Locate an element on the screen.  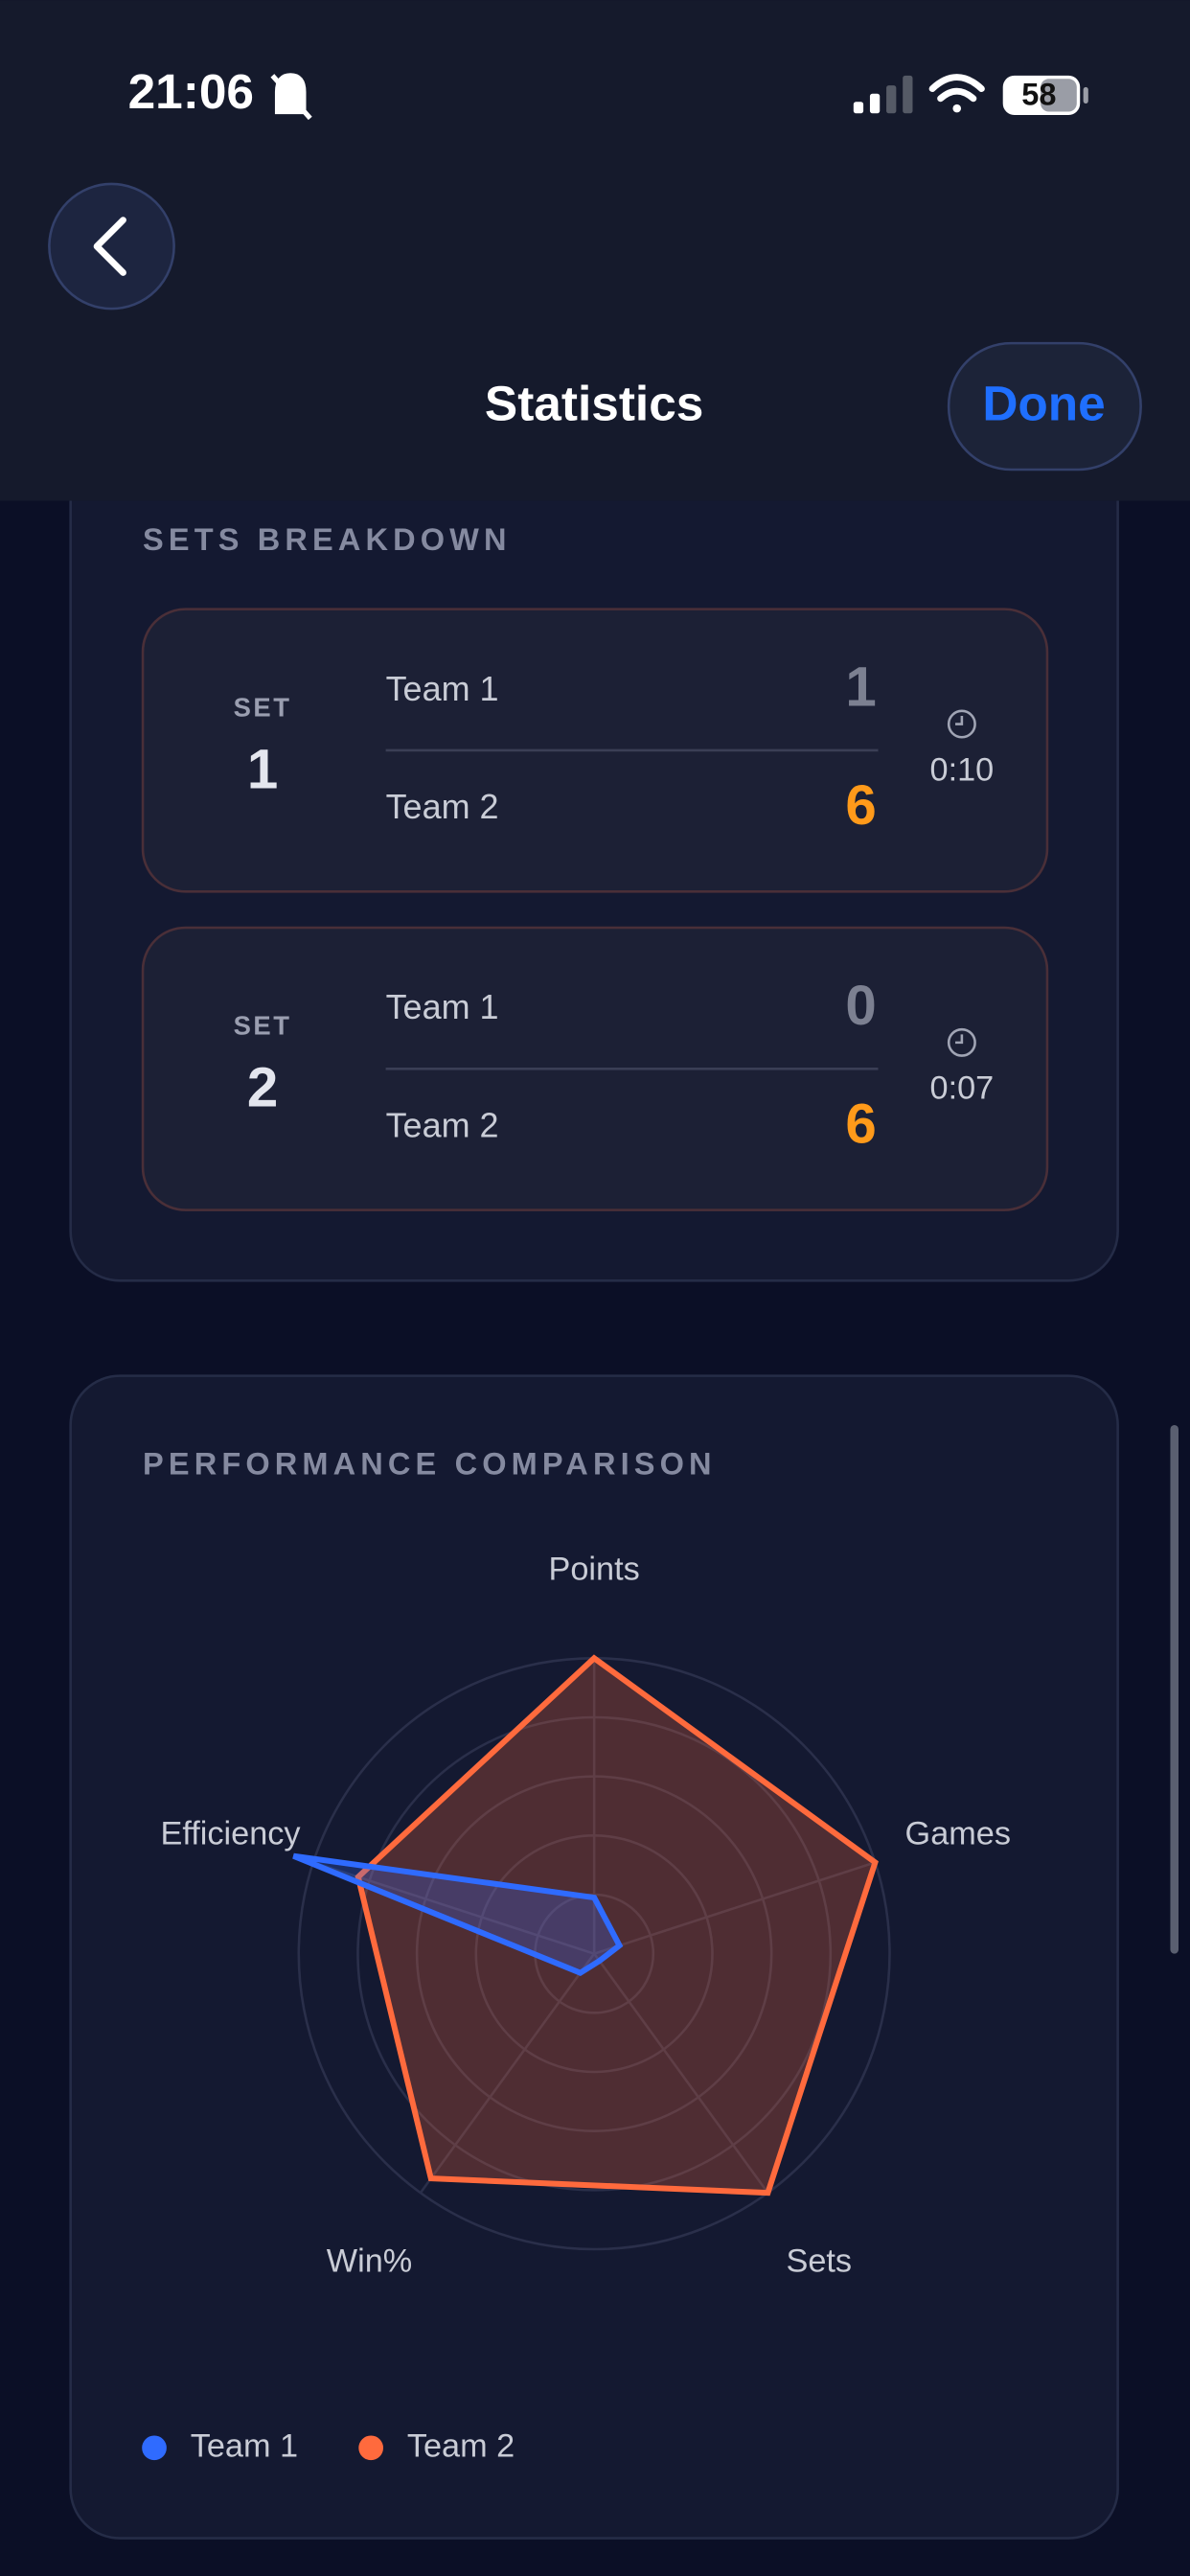
scrollbar is located at coordinates (1174, 1690).